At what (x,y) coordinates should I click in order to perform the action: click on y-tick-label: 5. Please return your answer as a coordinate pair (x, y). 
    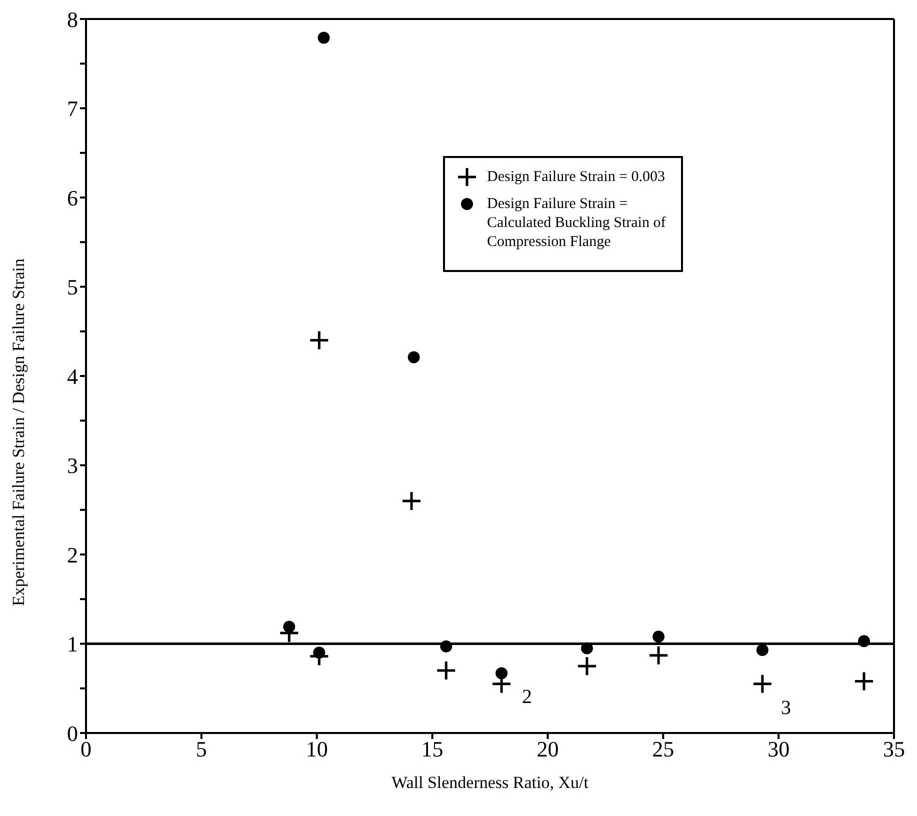
    Looking at the image, I should click on (72, 287).